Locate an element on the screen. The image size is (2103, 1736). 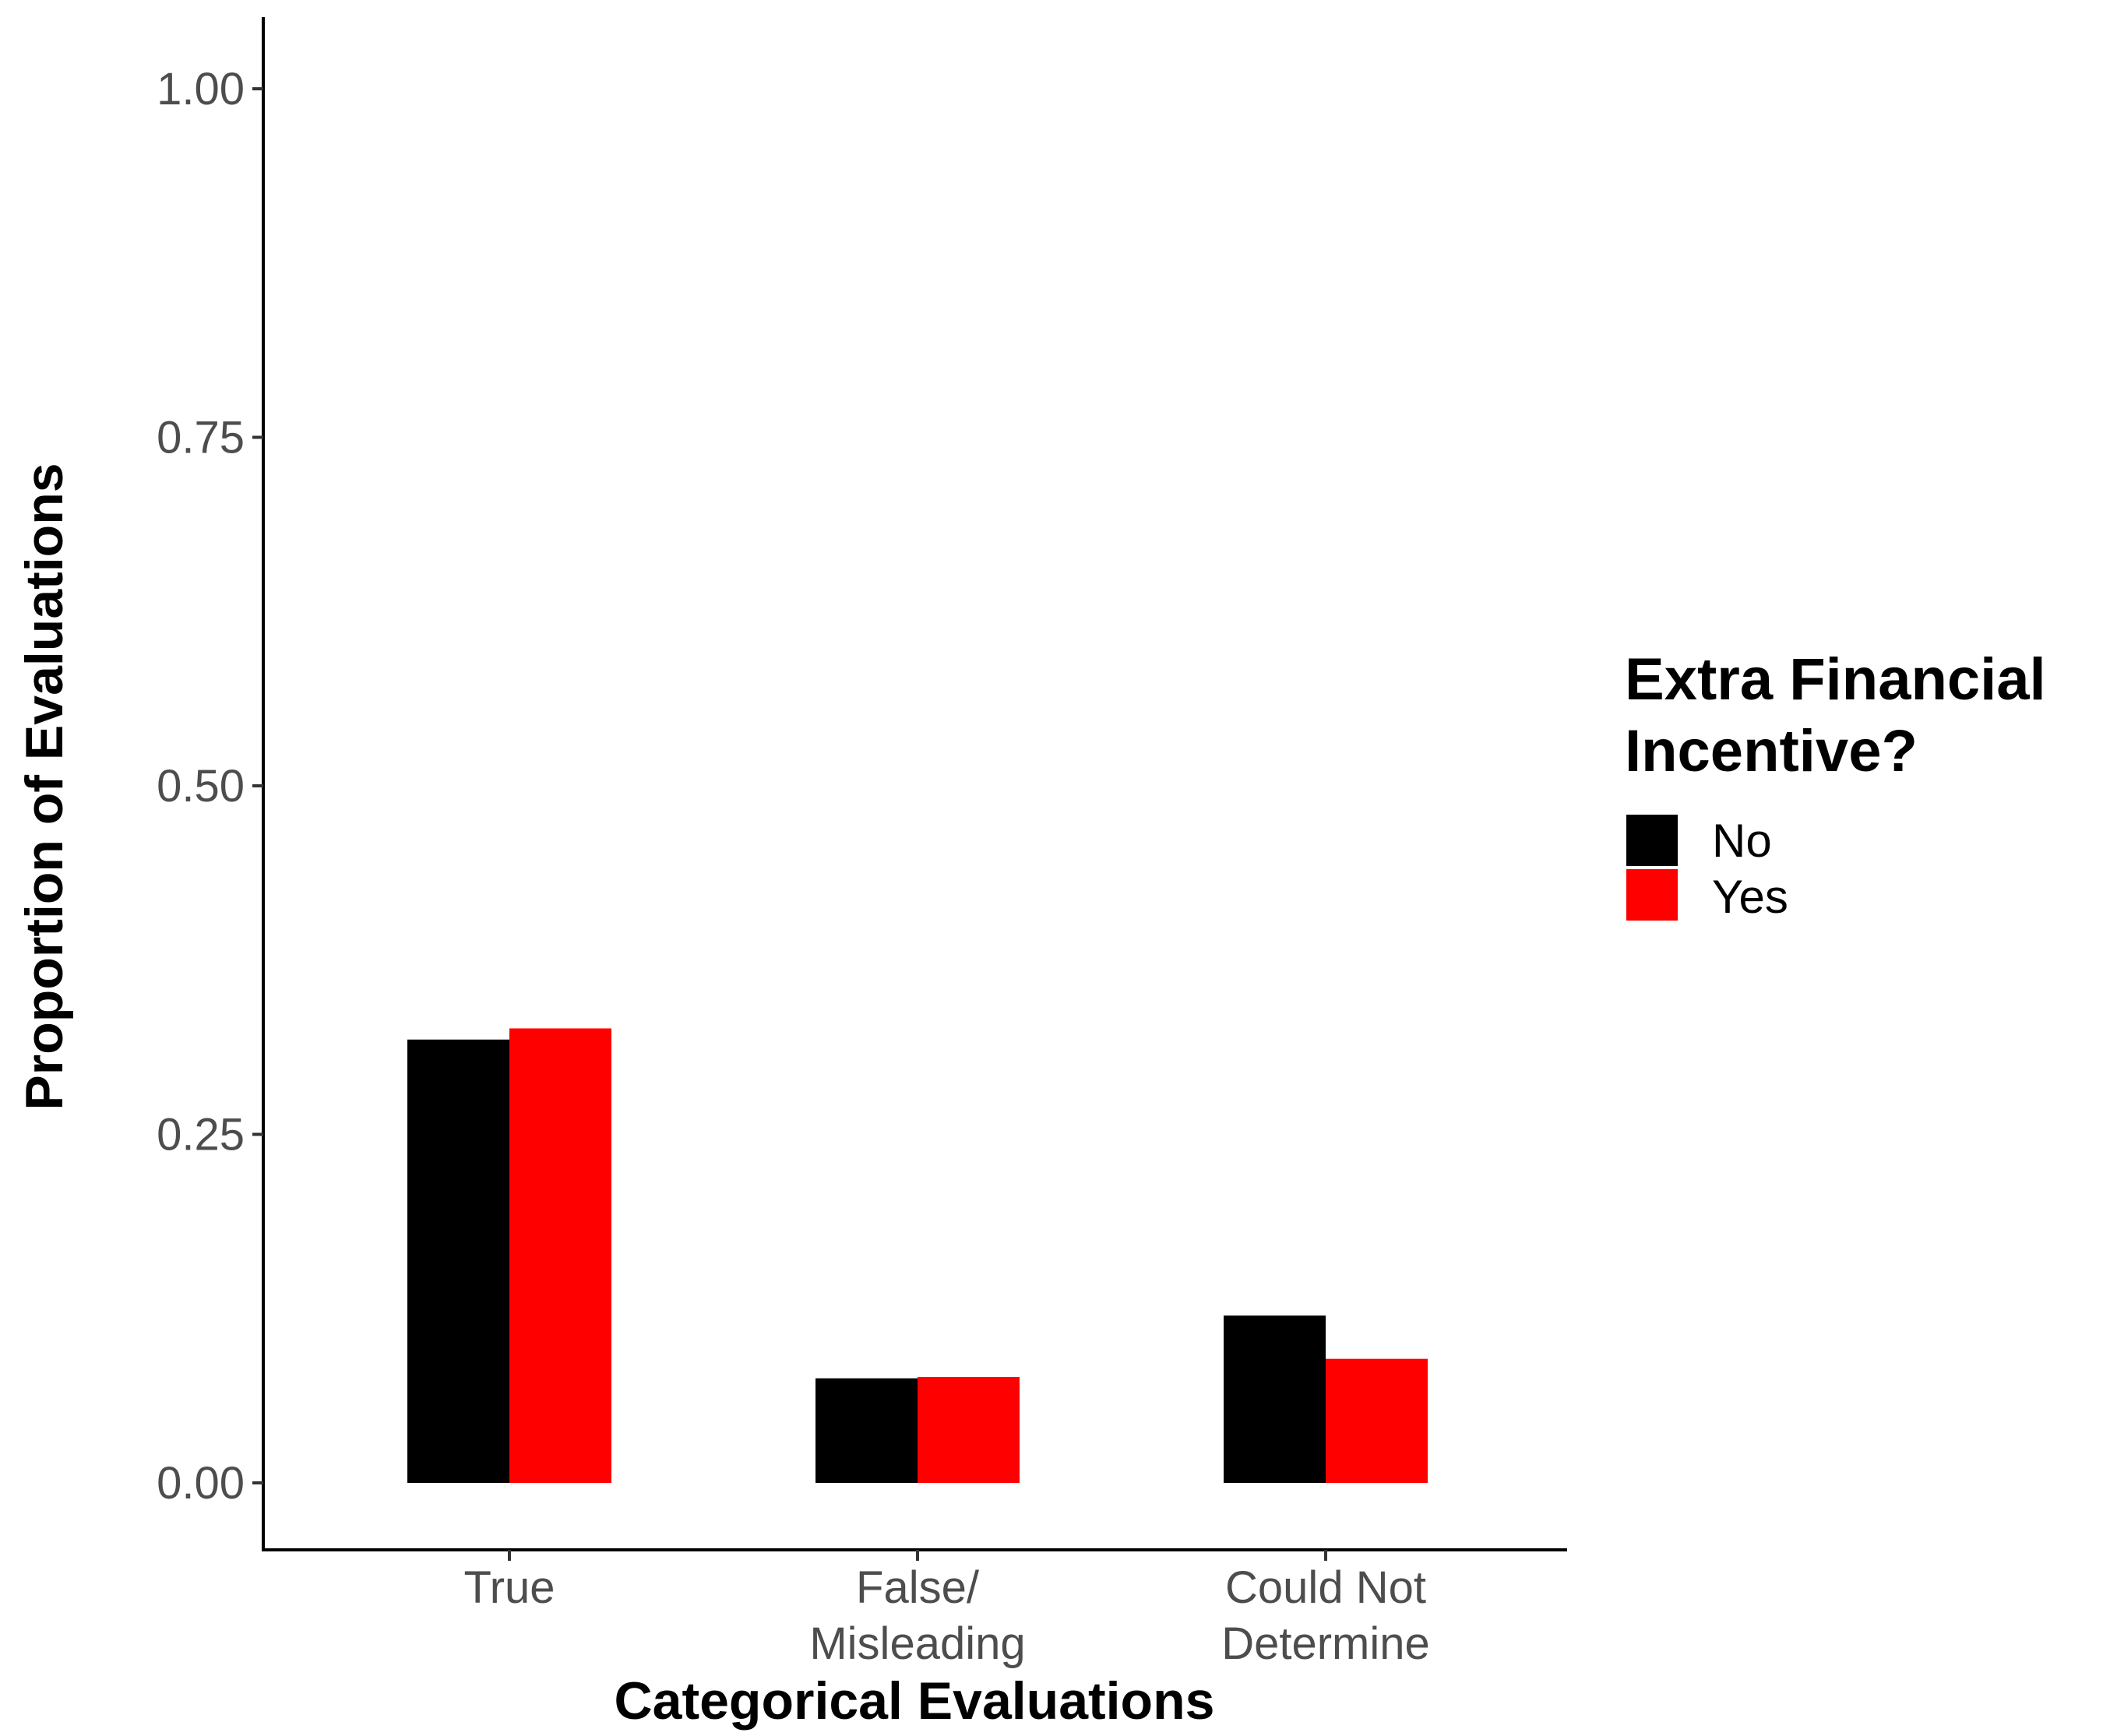
y-tick-label: 1.00 is located at coordinates (201, 89).